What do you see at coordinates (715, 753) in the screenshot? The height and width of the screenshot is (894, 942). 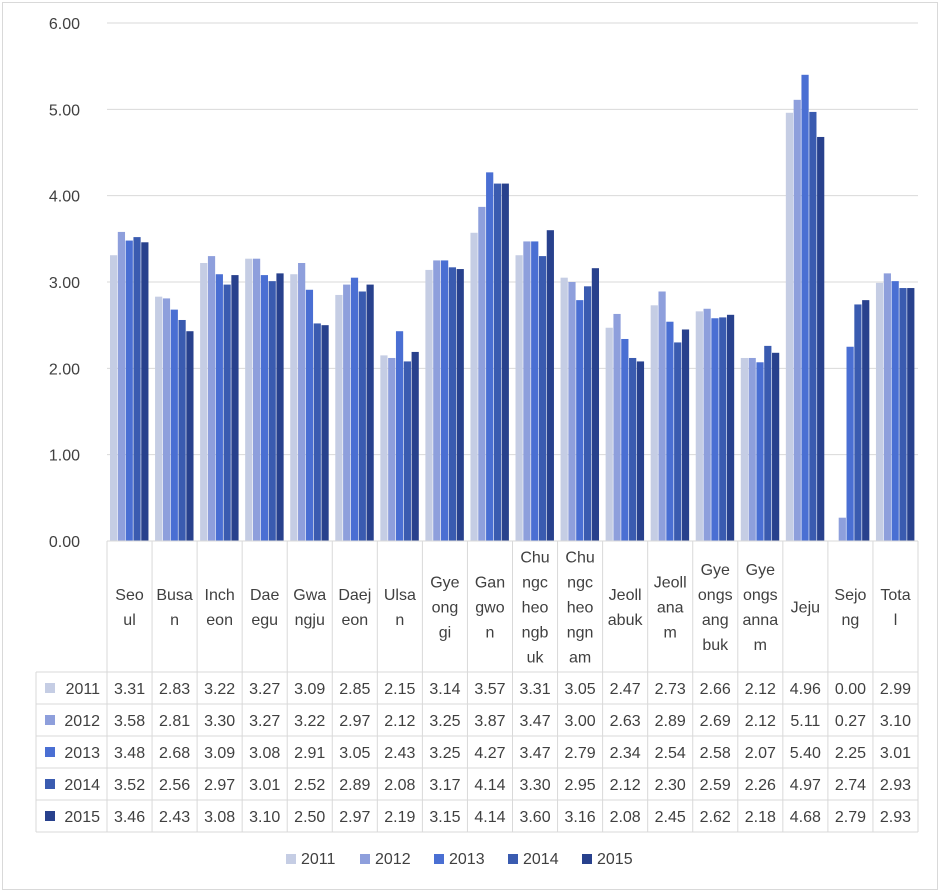 I see `data-label: 2.58` at bounding box center [715, 753].